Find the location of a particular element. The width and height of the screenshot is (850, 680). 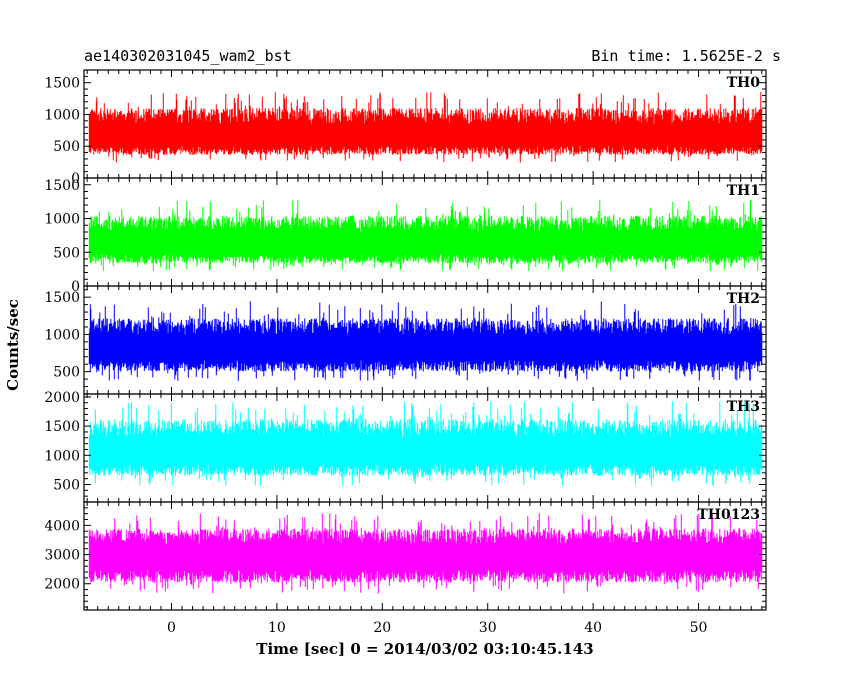

figure-title: ae140302031045_wam2_bst is located at coordinates (188, 56).